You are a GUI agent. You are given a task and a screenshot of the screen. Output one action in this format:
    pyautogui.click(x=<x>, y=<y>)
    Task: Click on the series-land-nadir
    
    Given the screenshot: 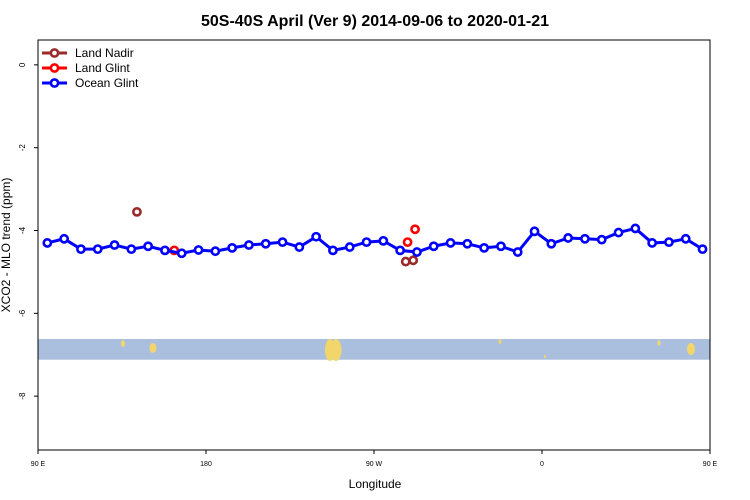 What is the action you would take?
    pyautogui.click(x=275, y=236)
    